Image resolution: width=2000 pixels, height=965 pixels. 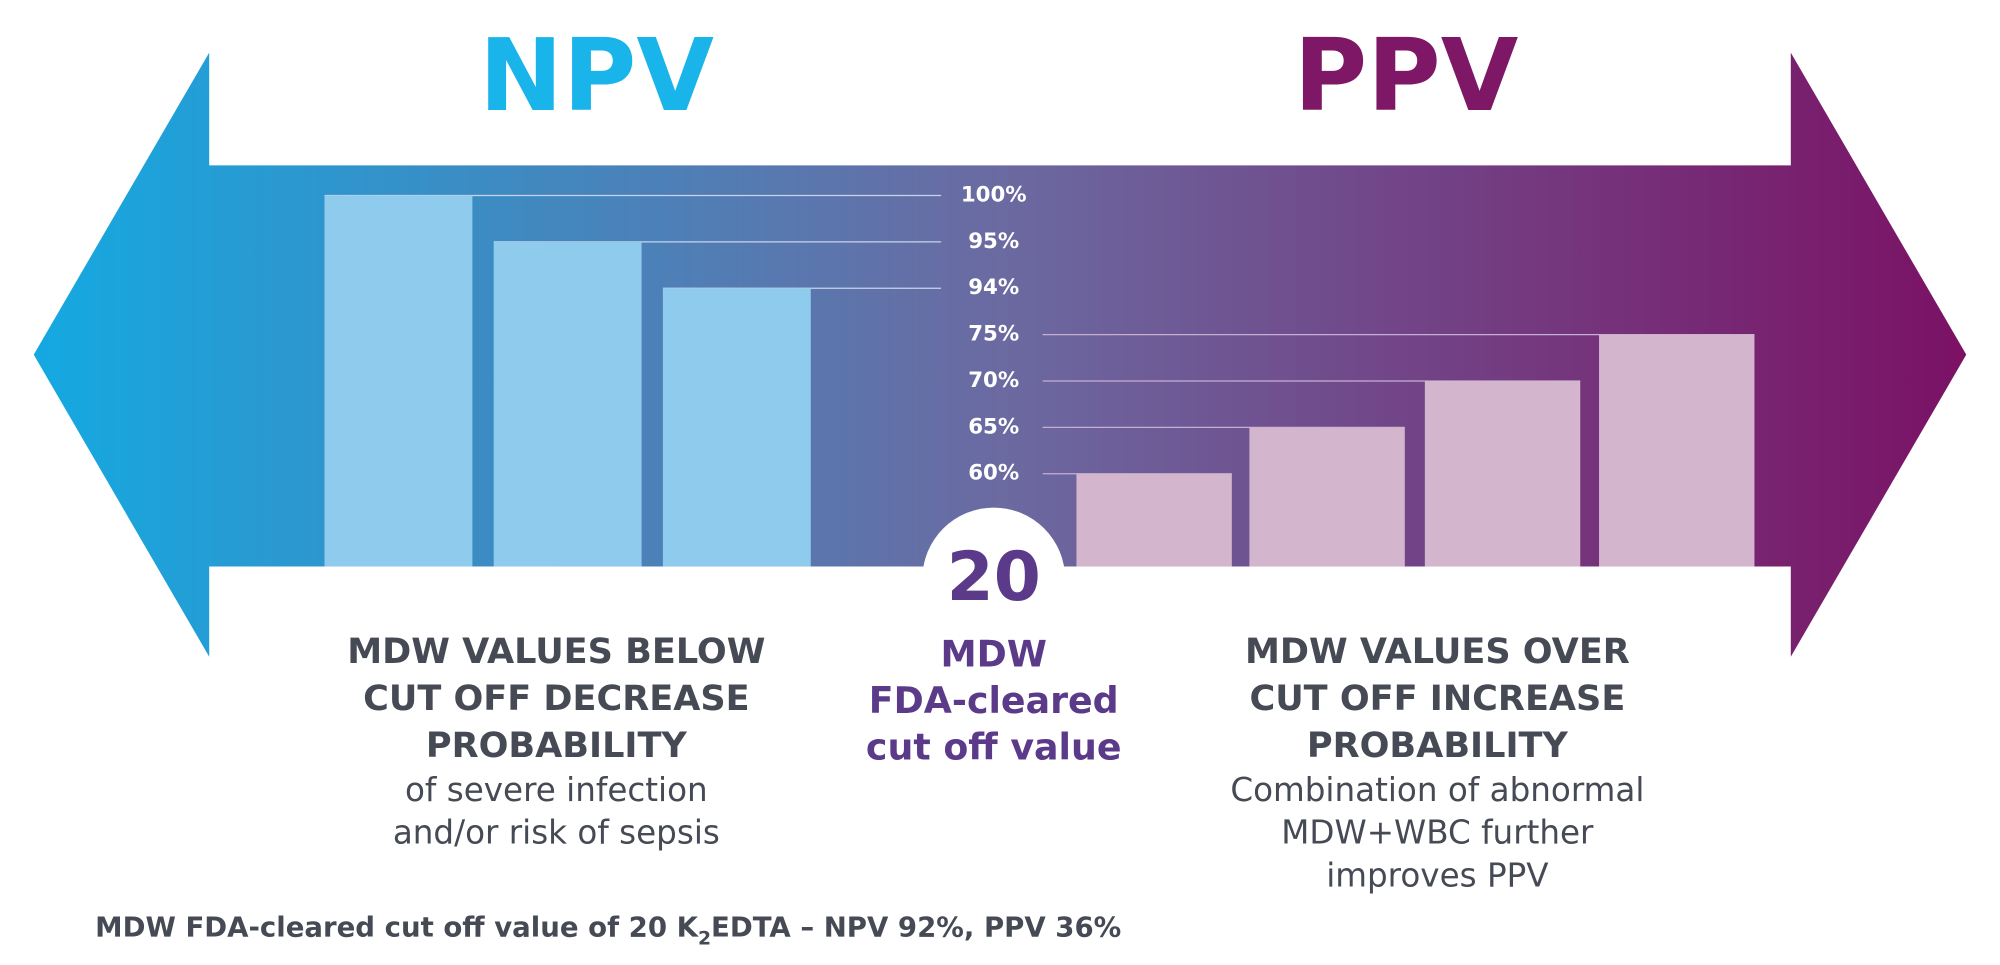 I want to click on heading-line: CUT OFF DECREASE, so click(x=556, y=698).